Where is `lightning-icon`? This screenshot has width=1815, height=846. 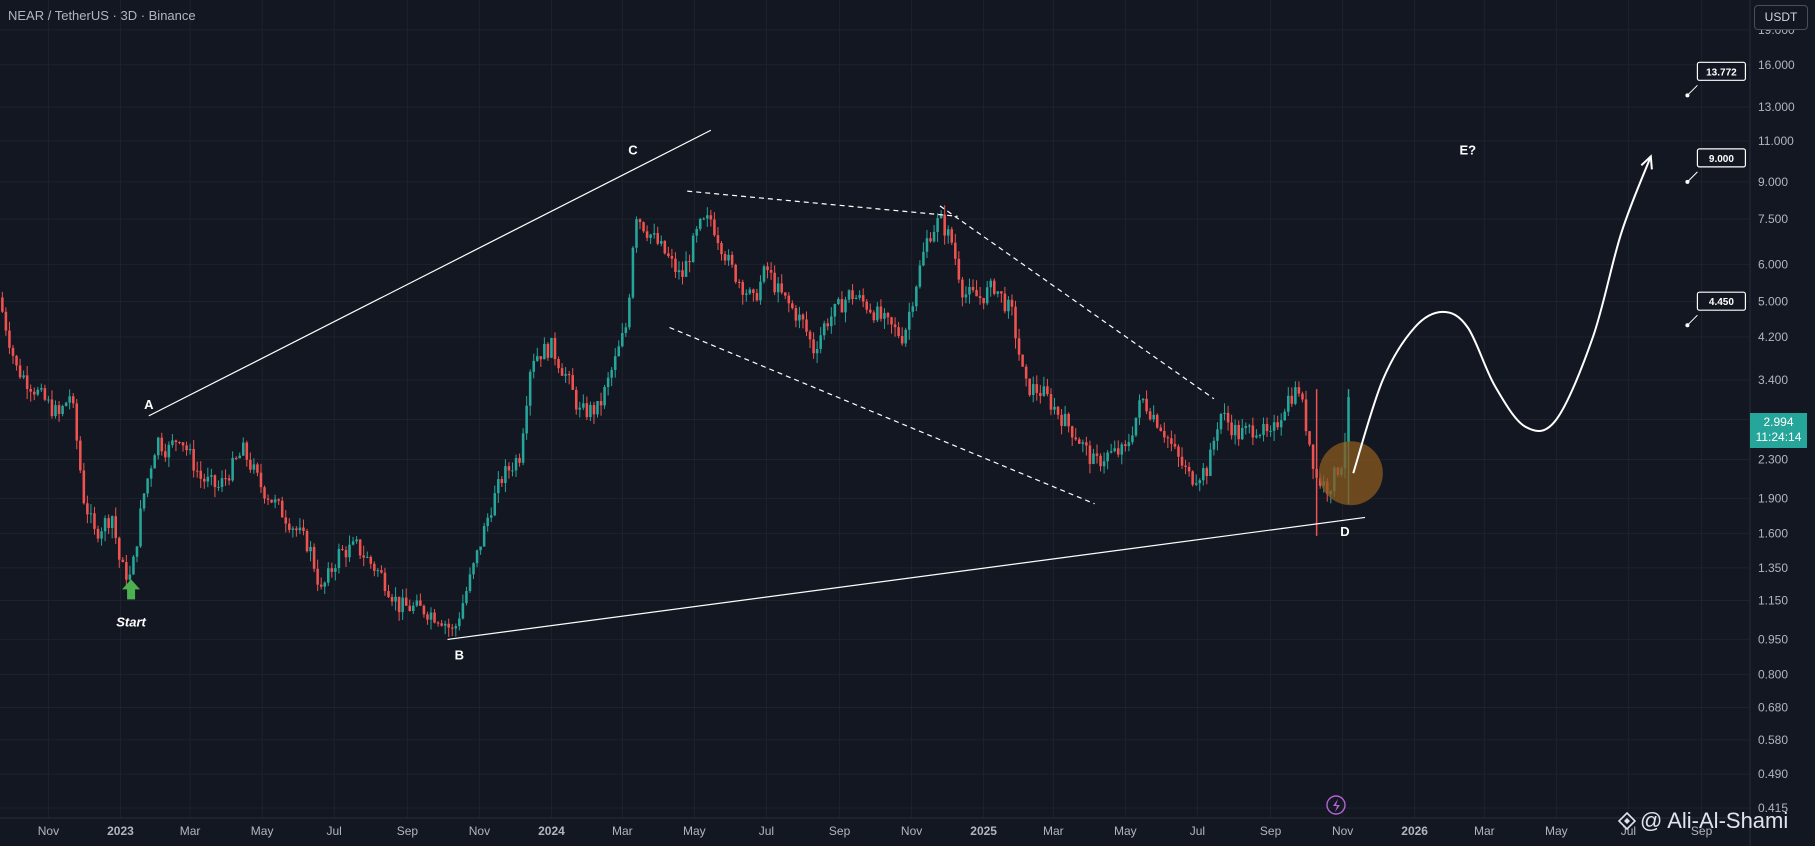
lightning-icon is located at coordinates (1336, 805).